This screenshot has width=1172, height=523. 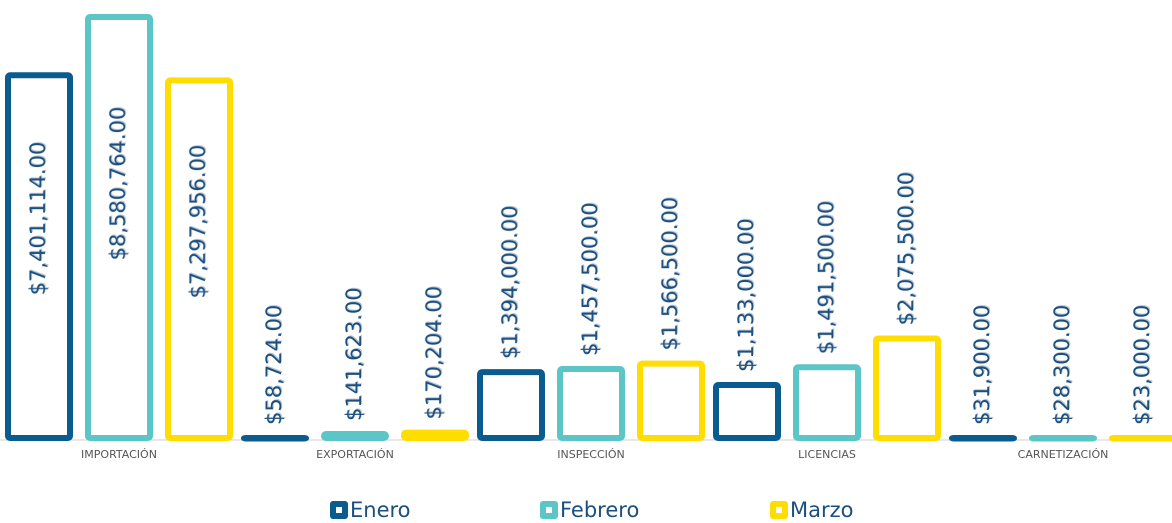 What do you see at coordinates (746, 295) in the screenshot?
I see `value-label: $1,133,000.00` at bounding box center [746, 295].